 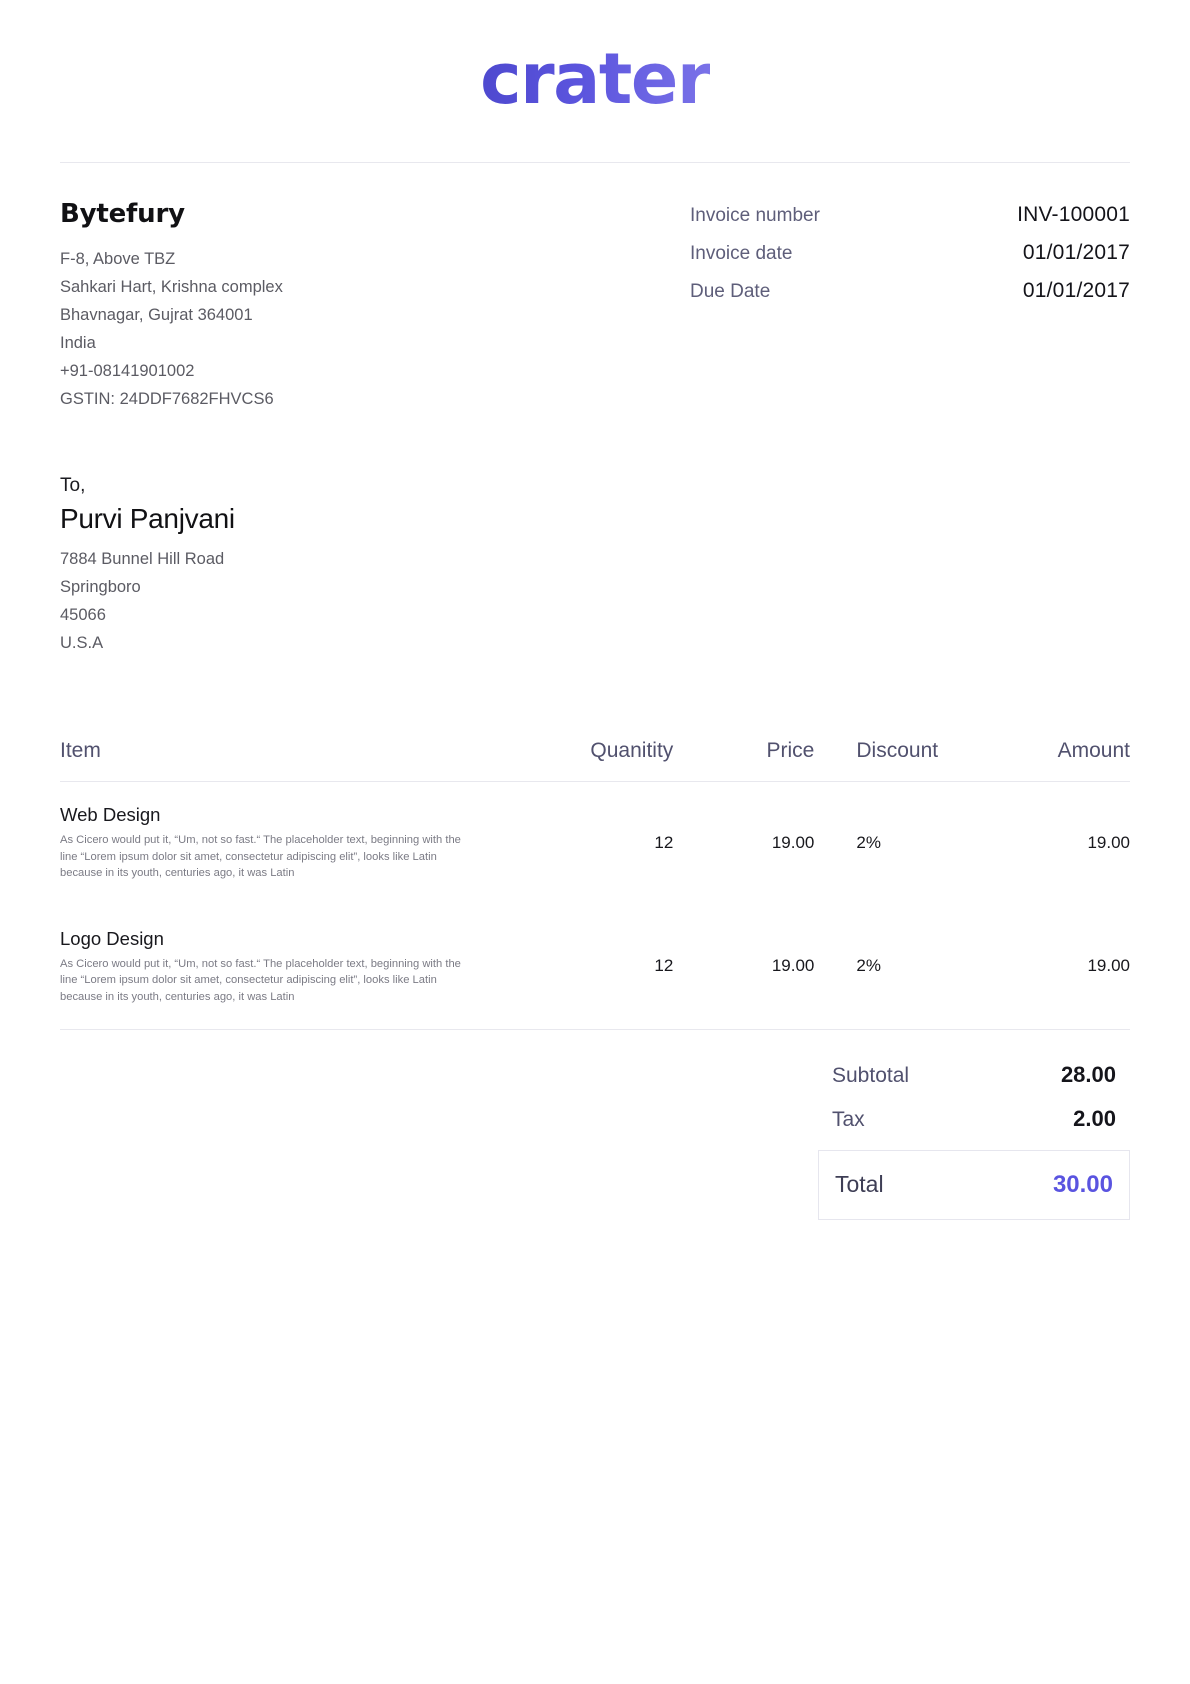 What do you see at coordinates (730, 291) in the screenshot?
I see `due-date-label: Due Date` at bounding box center [730, 291].